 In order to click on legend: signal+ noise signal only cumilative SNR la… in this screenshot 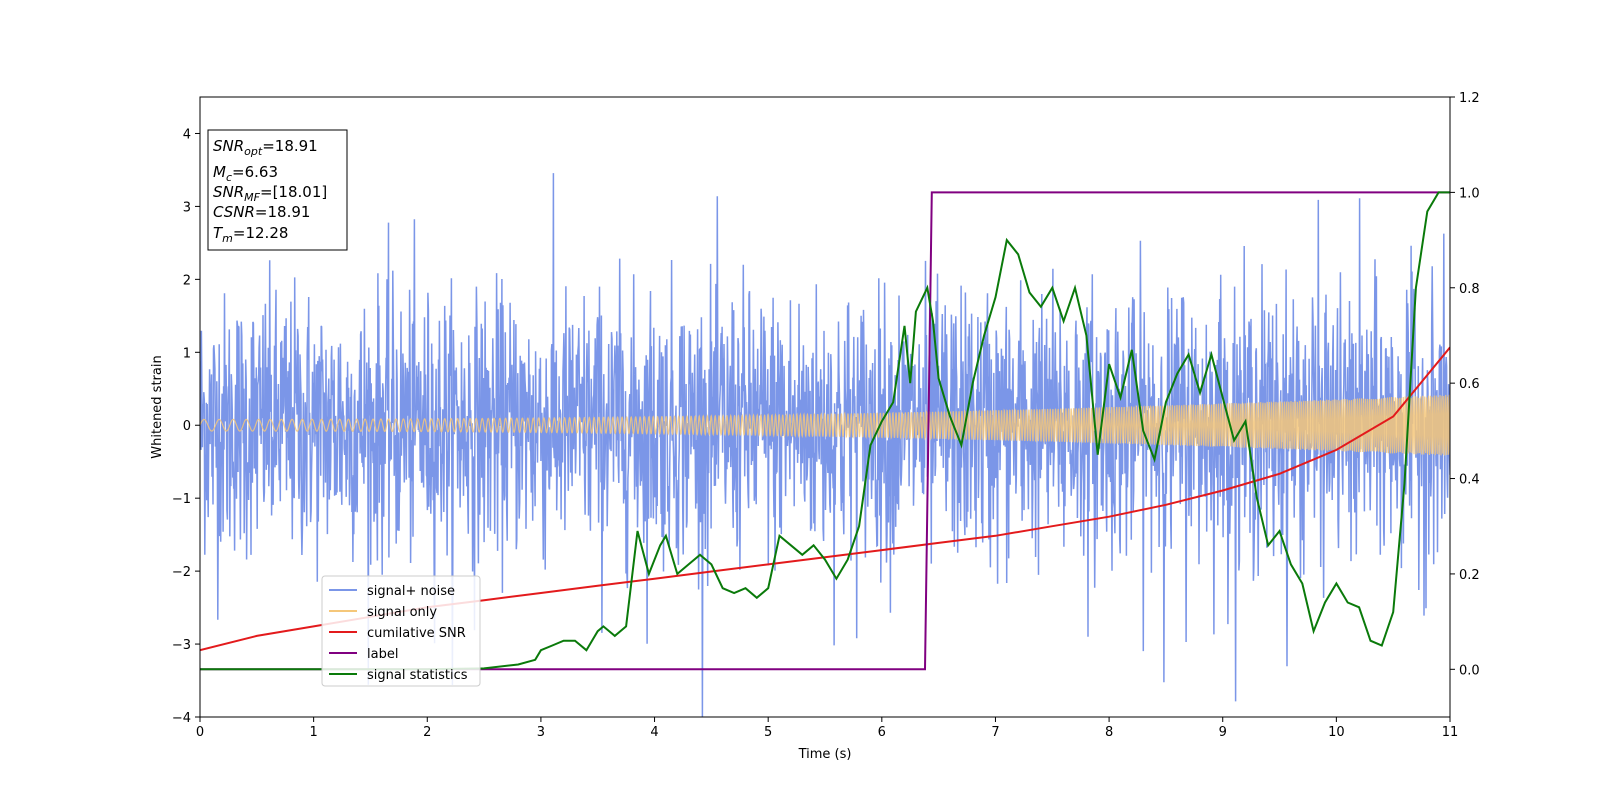, I will do `click(401, 631)`.